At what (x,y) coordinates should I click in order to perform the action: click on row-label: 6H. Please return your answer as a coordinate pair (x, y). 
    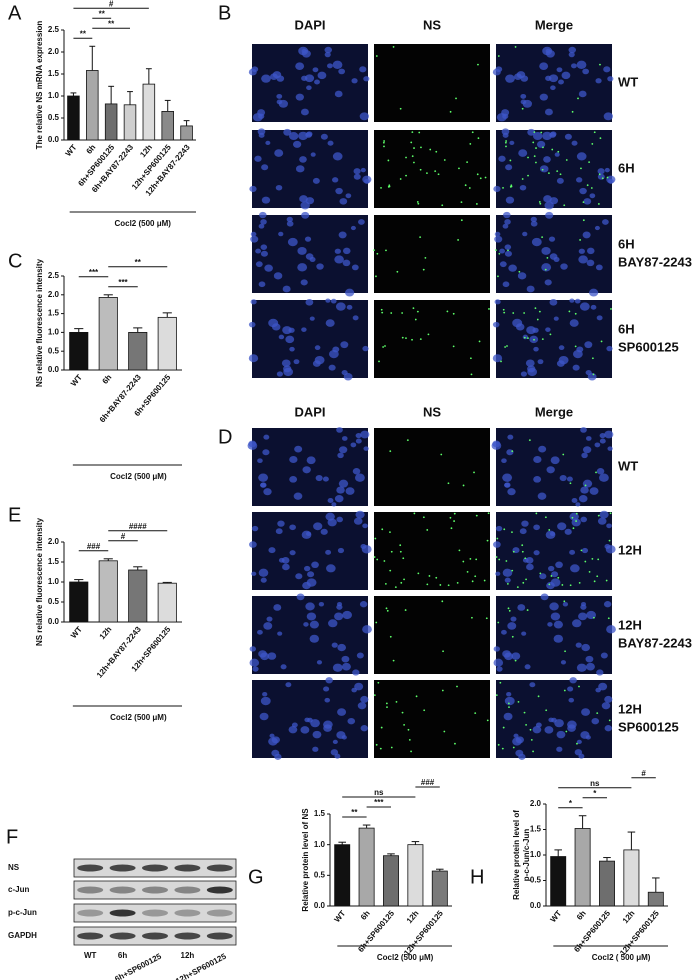
    Looking at the image, I should click on (626, 243).